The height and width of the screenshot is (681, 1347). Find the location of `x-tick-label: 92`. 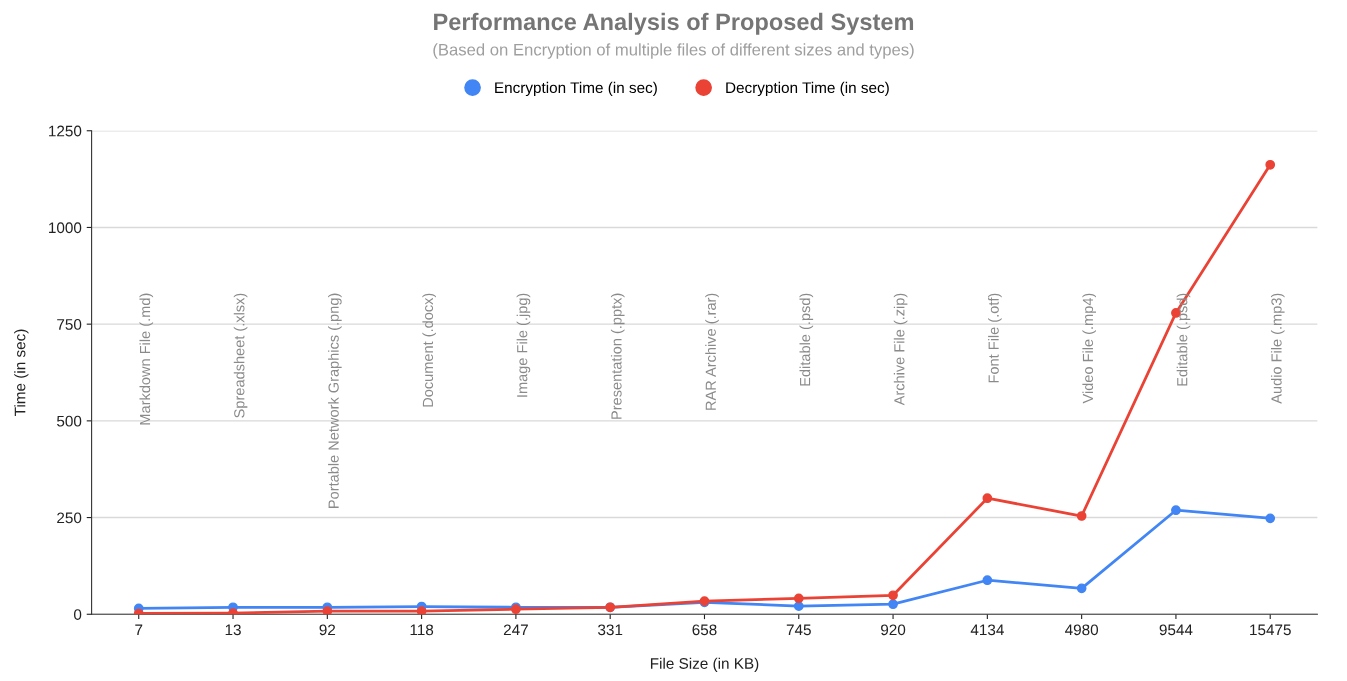

x-tick-label: 92 is located at coordinates (327, 630).